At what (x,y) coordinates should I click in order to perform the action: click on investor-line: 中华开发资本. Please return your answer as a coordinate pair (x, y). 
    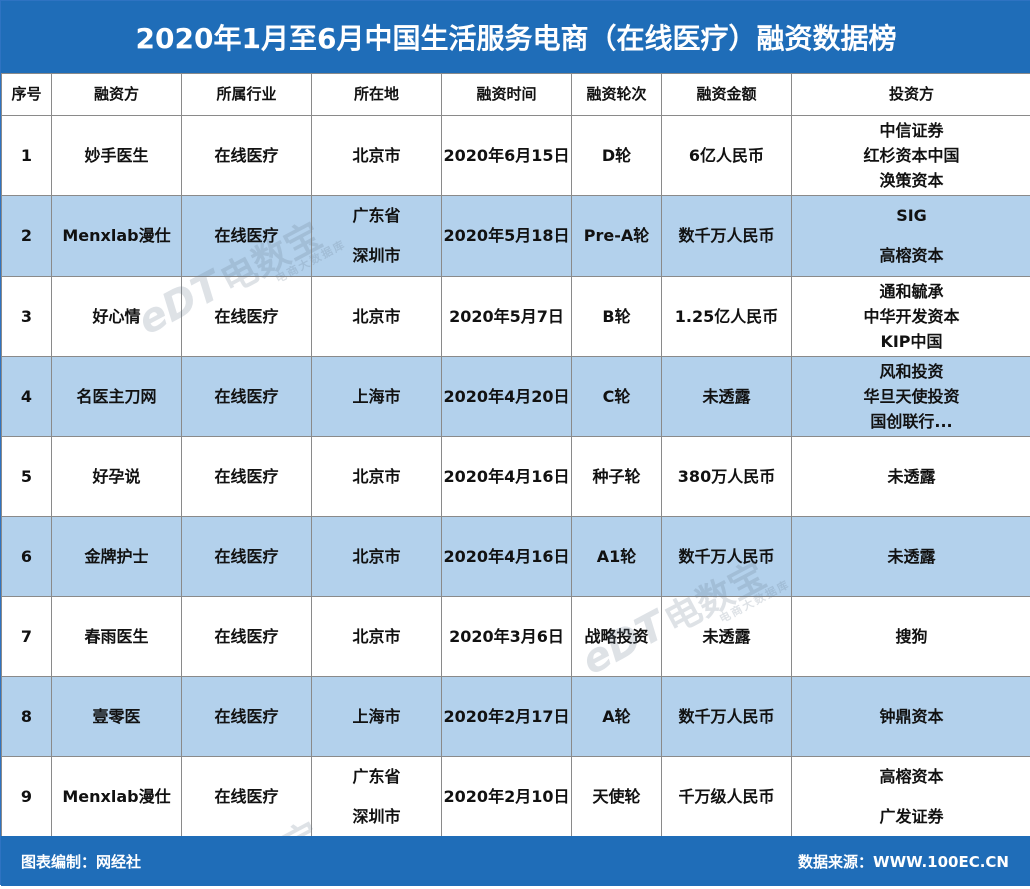
    Looking at the image, I should click on (911, 316).